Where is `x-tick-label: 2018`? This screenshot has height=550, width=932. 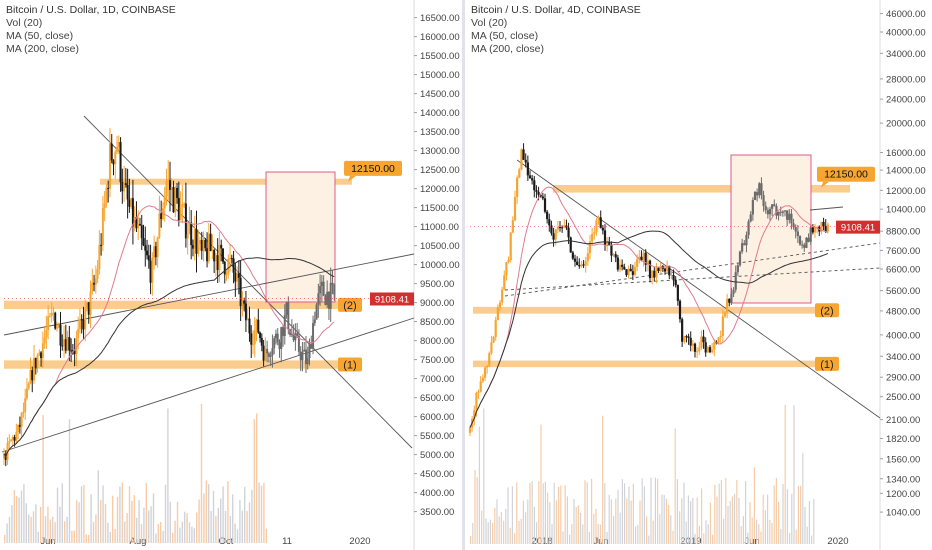
x-tick-label: 2018 is located at coordinates (541, 541).